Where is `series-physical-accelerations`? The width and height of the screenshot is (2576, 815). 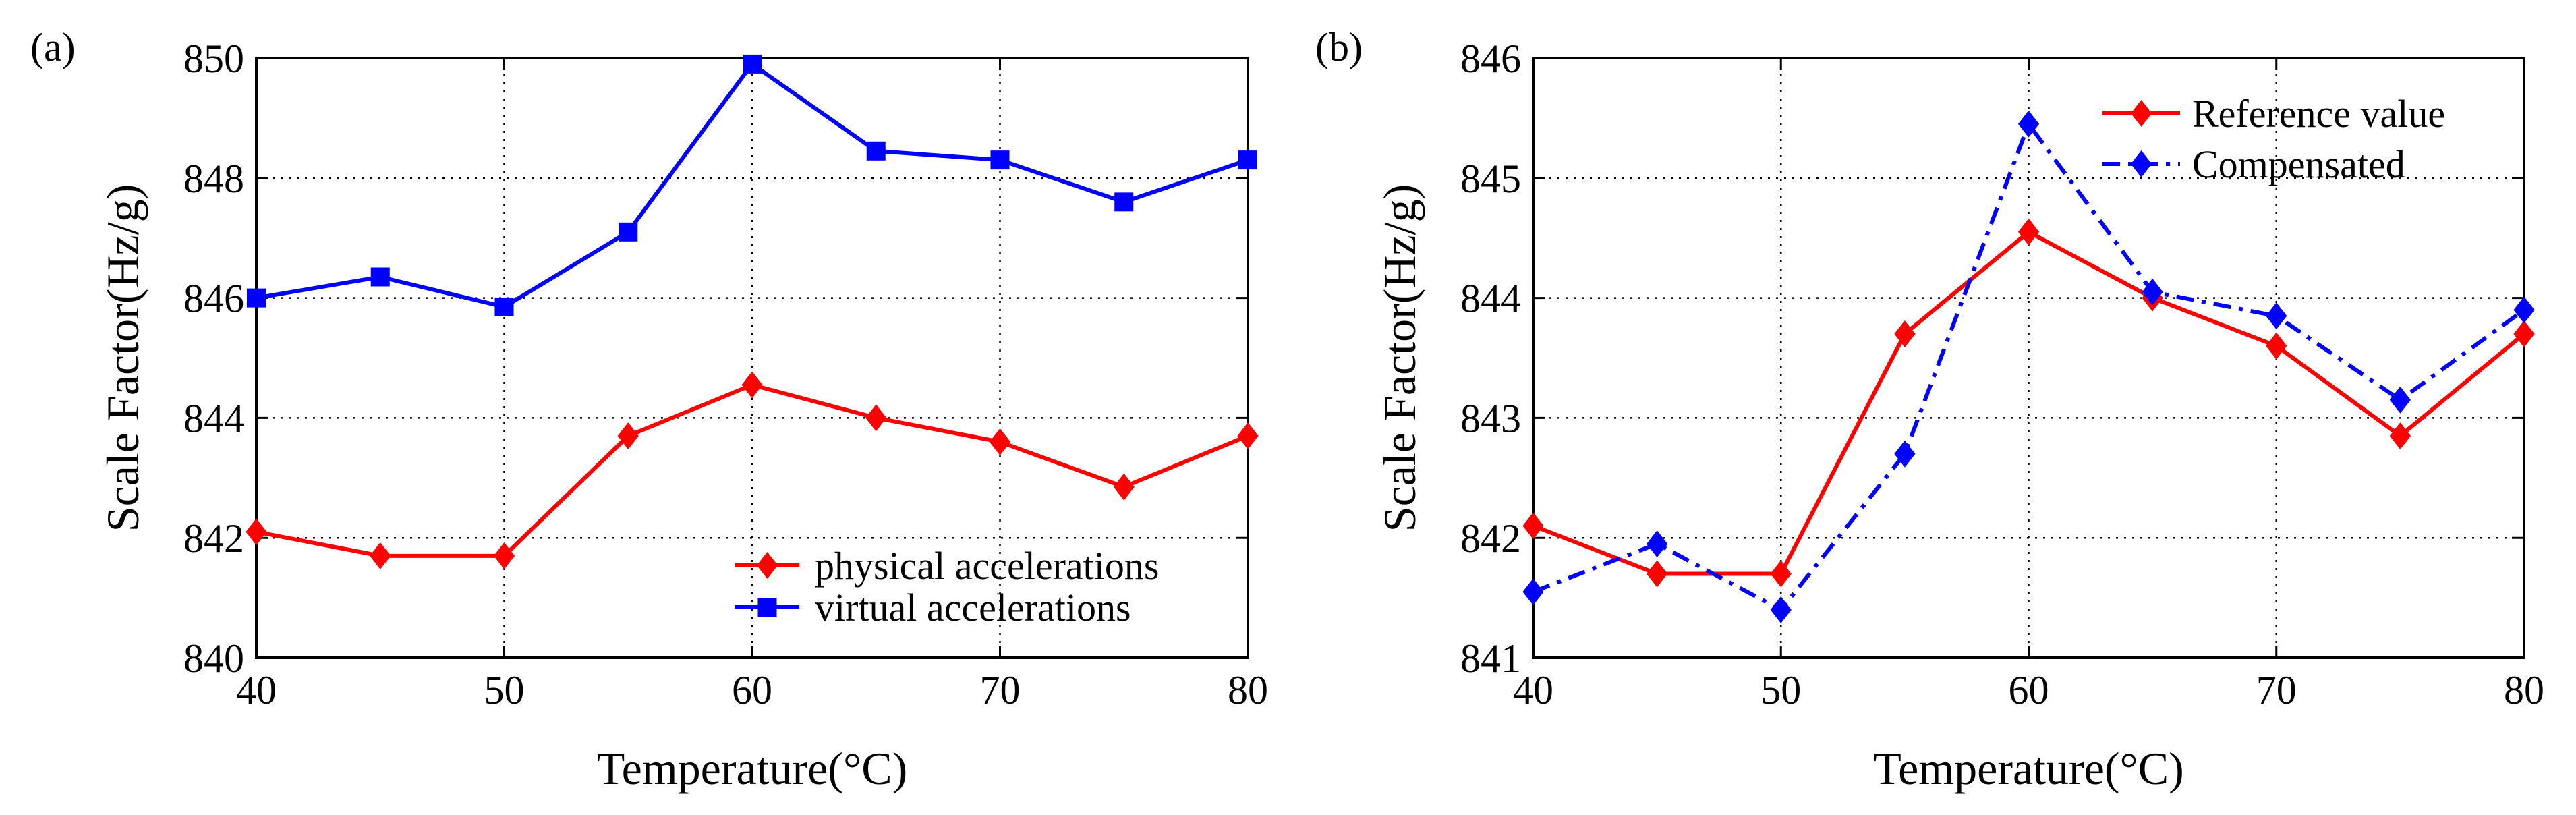
series-physical-accelerations is located at coordinates (752, 470).